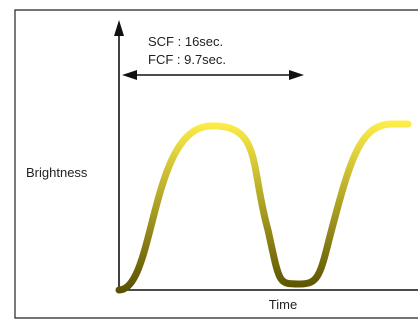 This screenshot has height=330, width=418. I want to click on y-axis-arrowhead, so click(119, 28).